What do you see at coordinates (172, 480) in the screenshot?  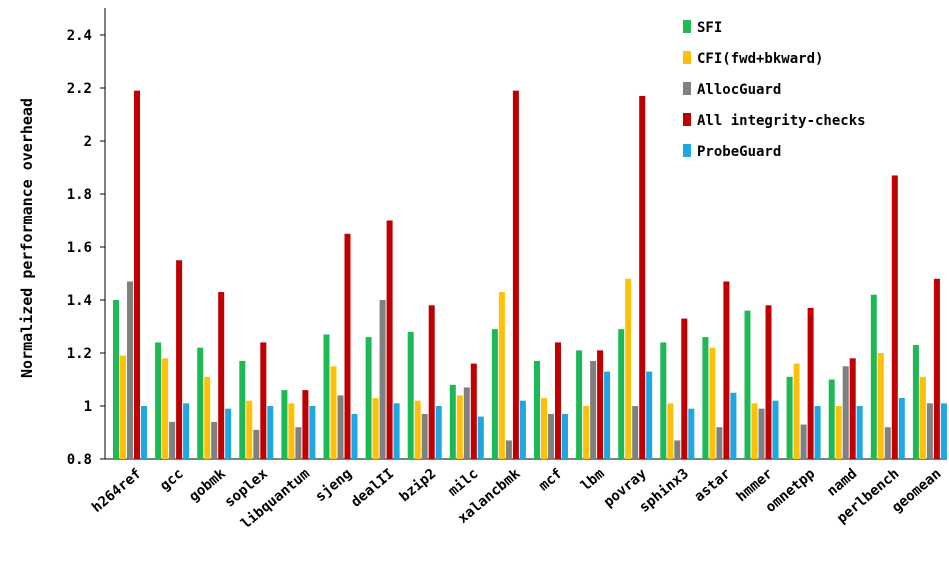 I see `x-tick-label: gcc` at bounding box center [172, 480].